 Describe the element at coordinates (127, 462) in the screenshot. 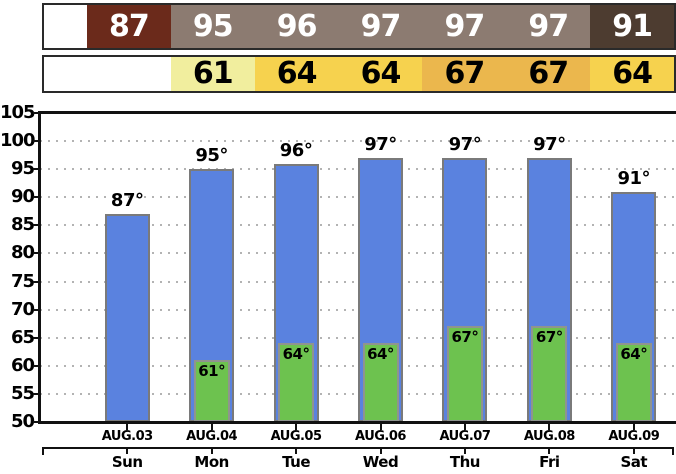

I see `day-label: Sun` at that location.